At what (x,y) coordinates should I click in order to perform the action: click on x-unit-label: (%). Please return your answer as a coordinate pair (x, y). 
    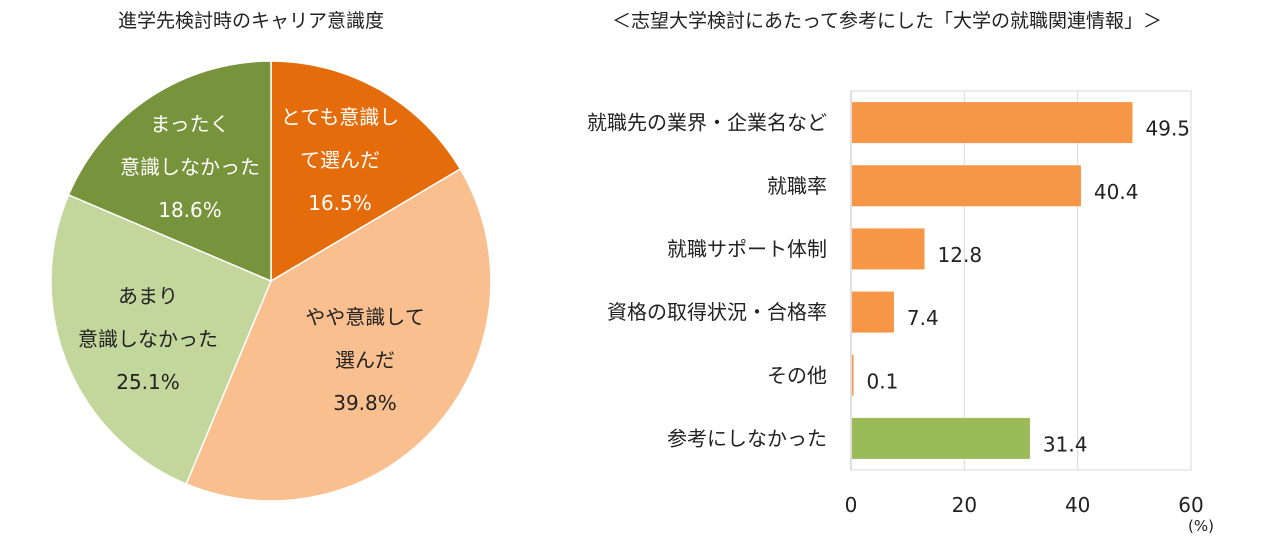
    Looking at the image, I should click on (1201, 526).